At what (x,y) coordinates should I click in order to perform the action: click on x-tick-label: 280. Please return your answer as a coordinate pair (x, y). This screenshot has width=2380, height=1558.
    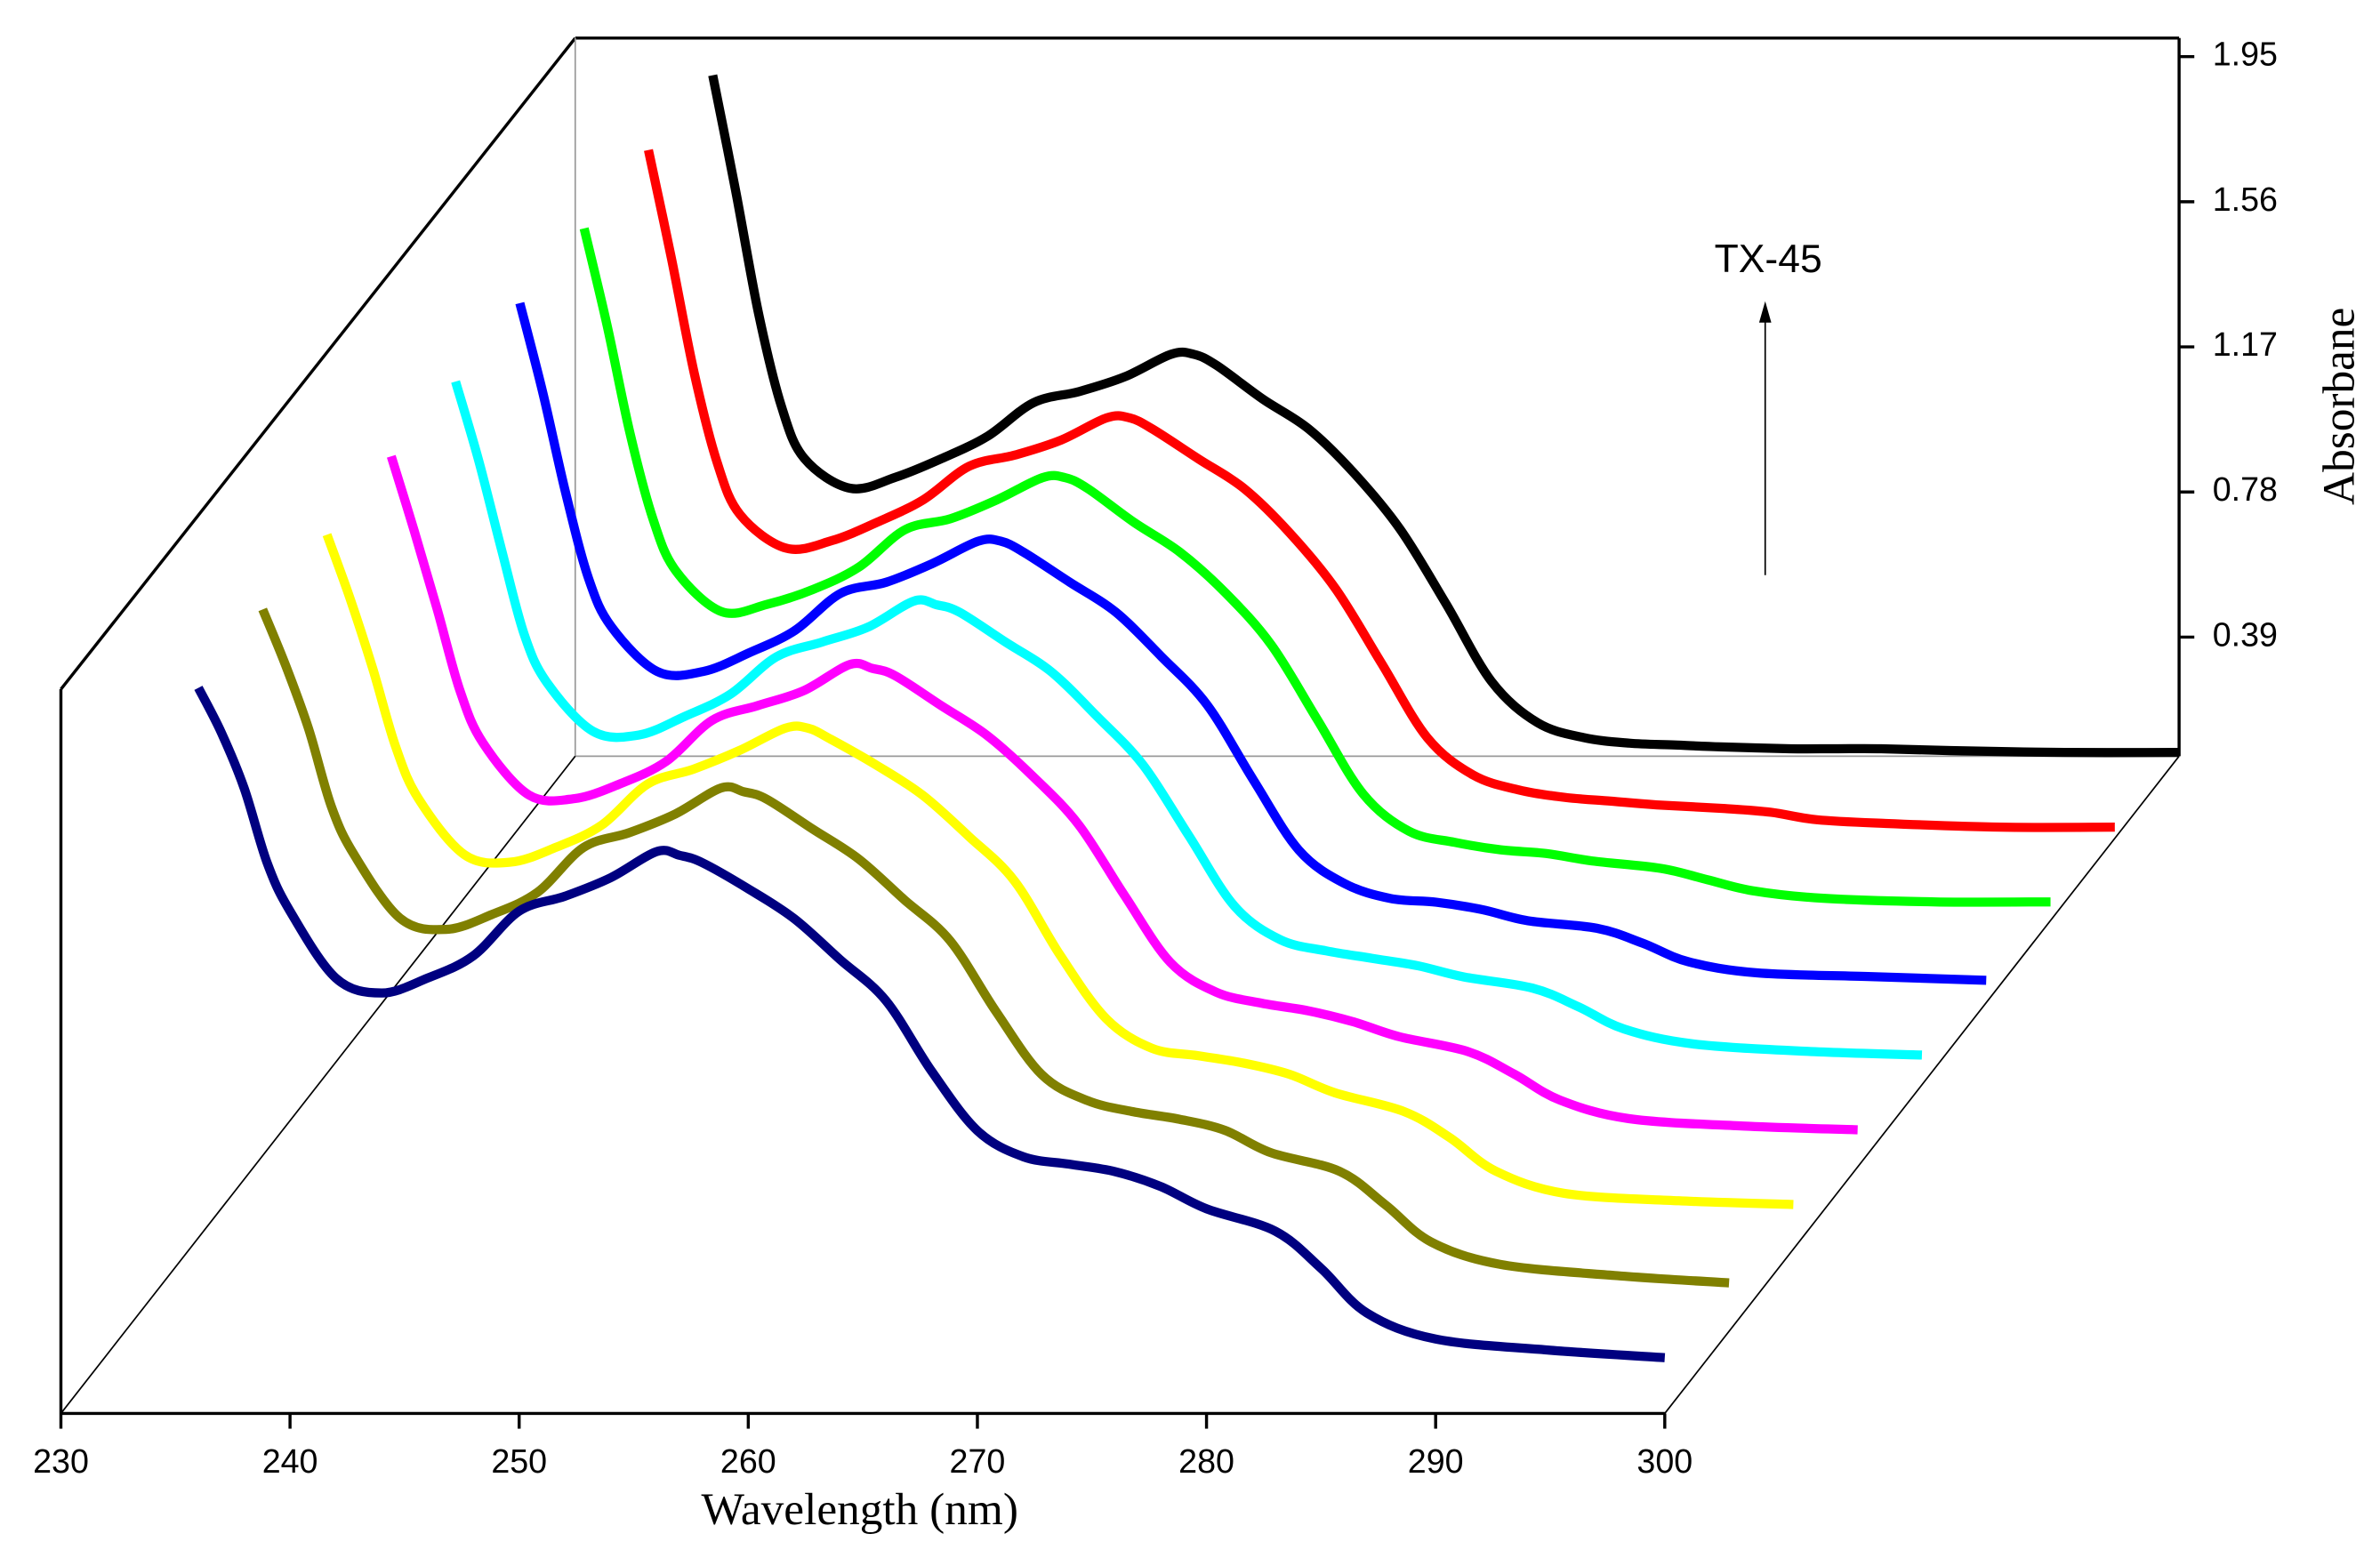
    Looking at the image, I should click on (1206, 1461).